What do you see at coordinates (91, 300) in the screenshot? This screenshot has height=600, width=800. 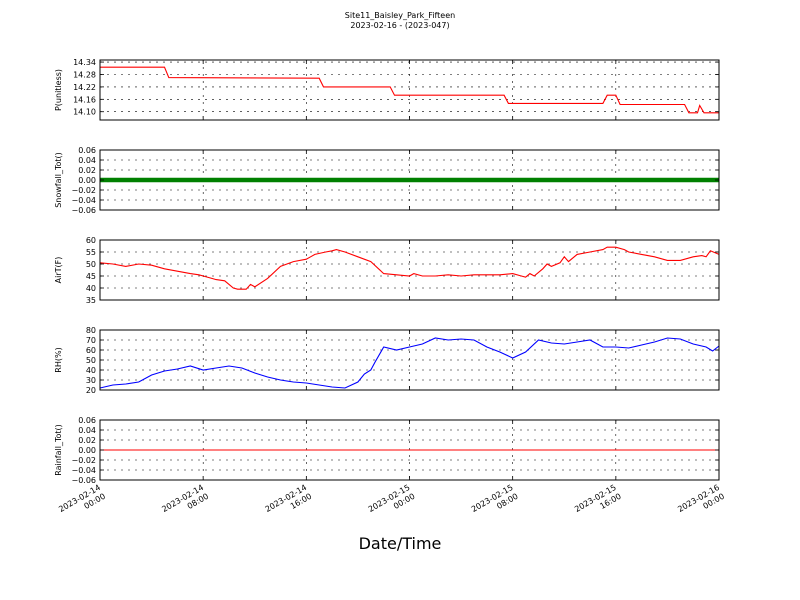 I see `y-tick-label: 35` at bounding box center [91, 300].